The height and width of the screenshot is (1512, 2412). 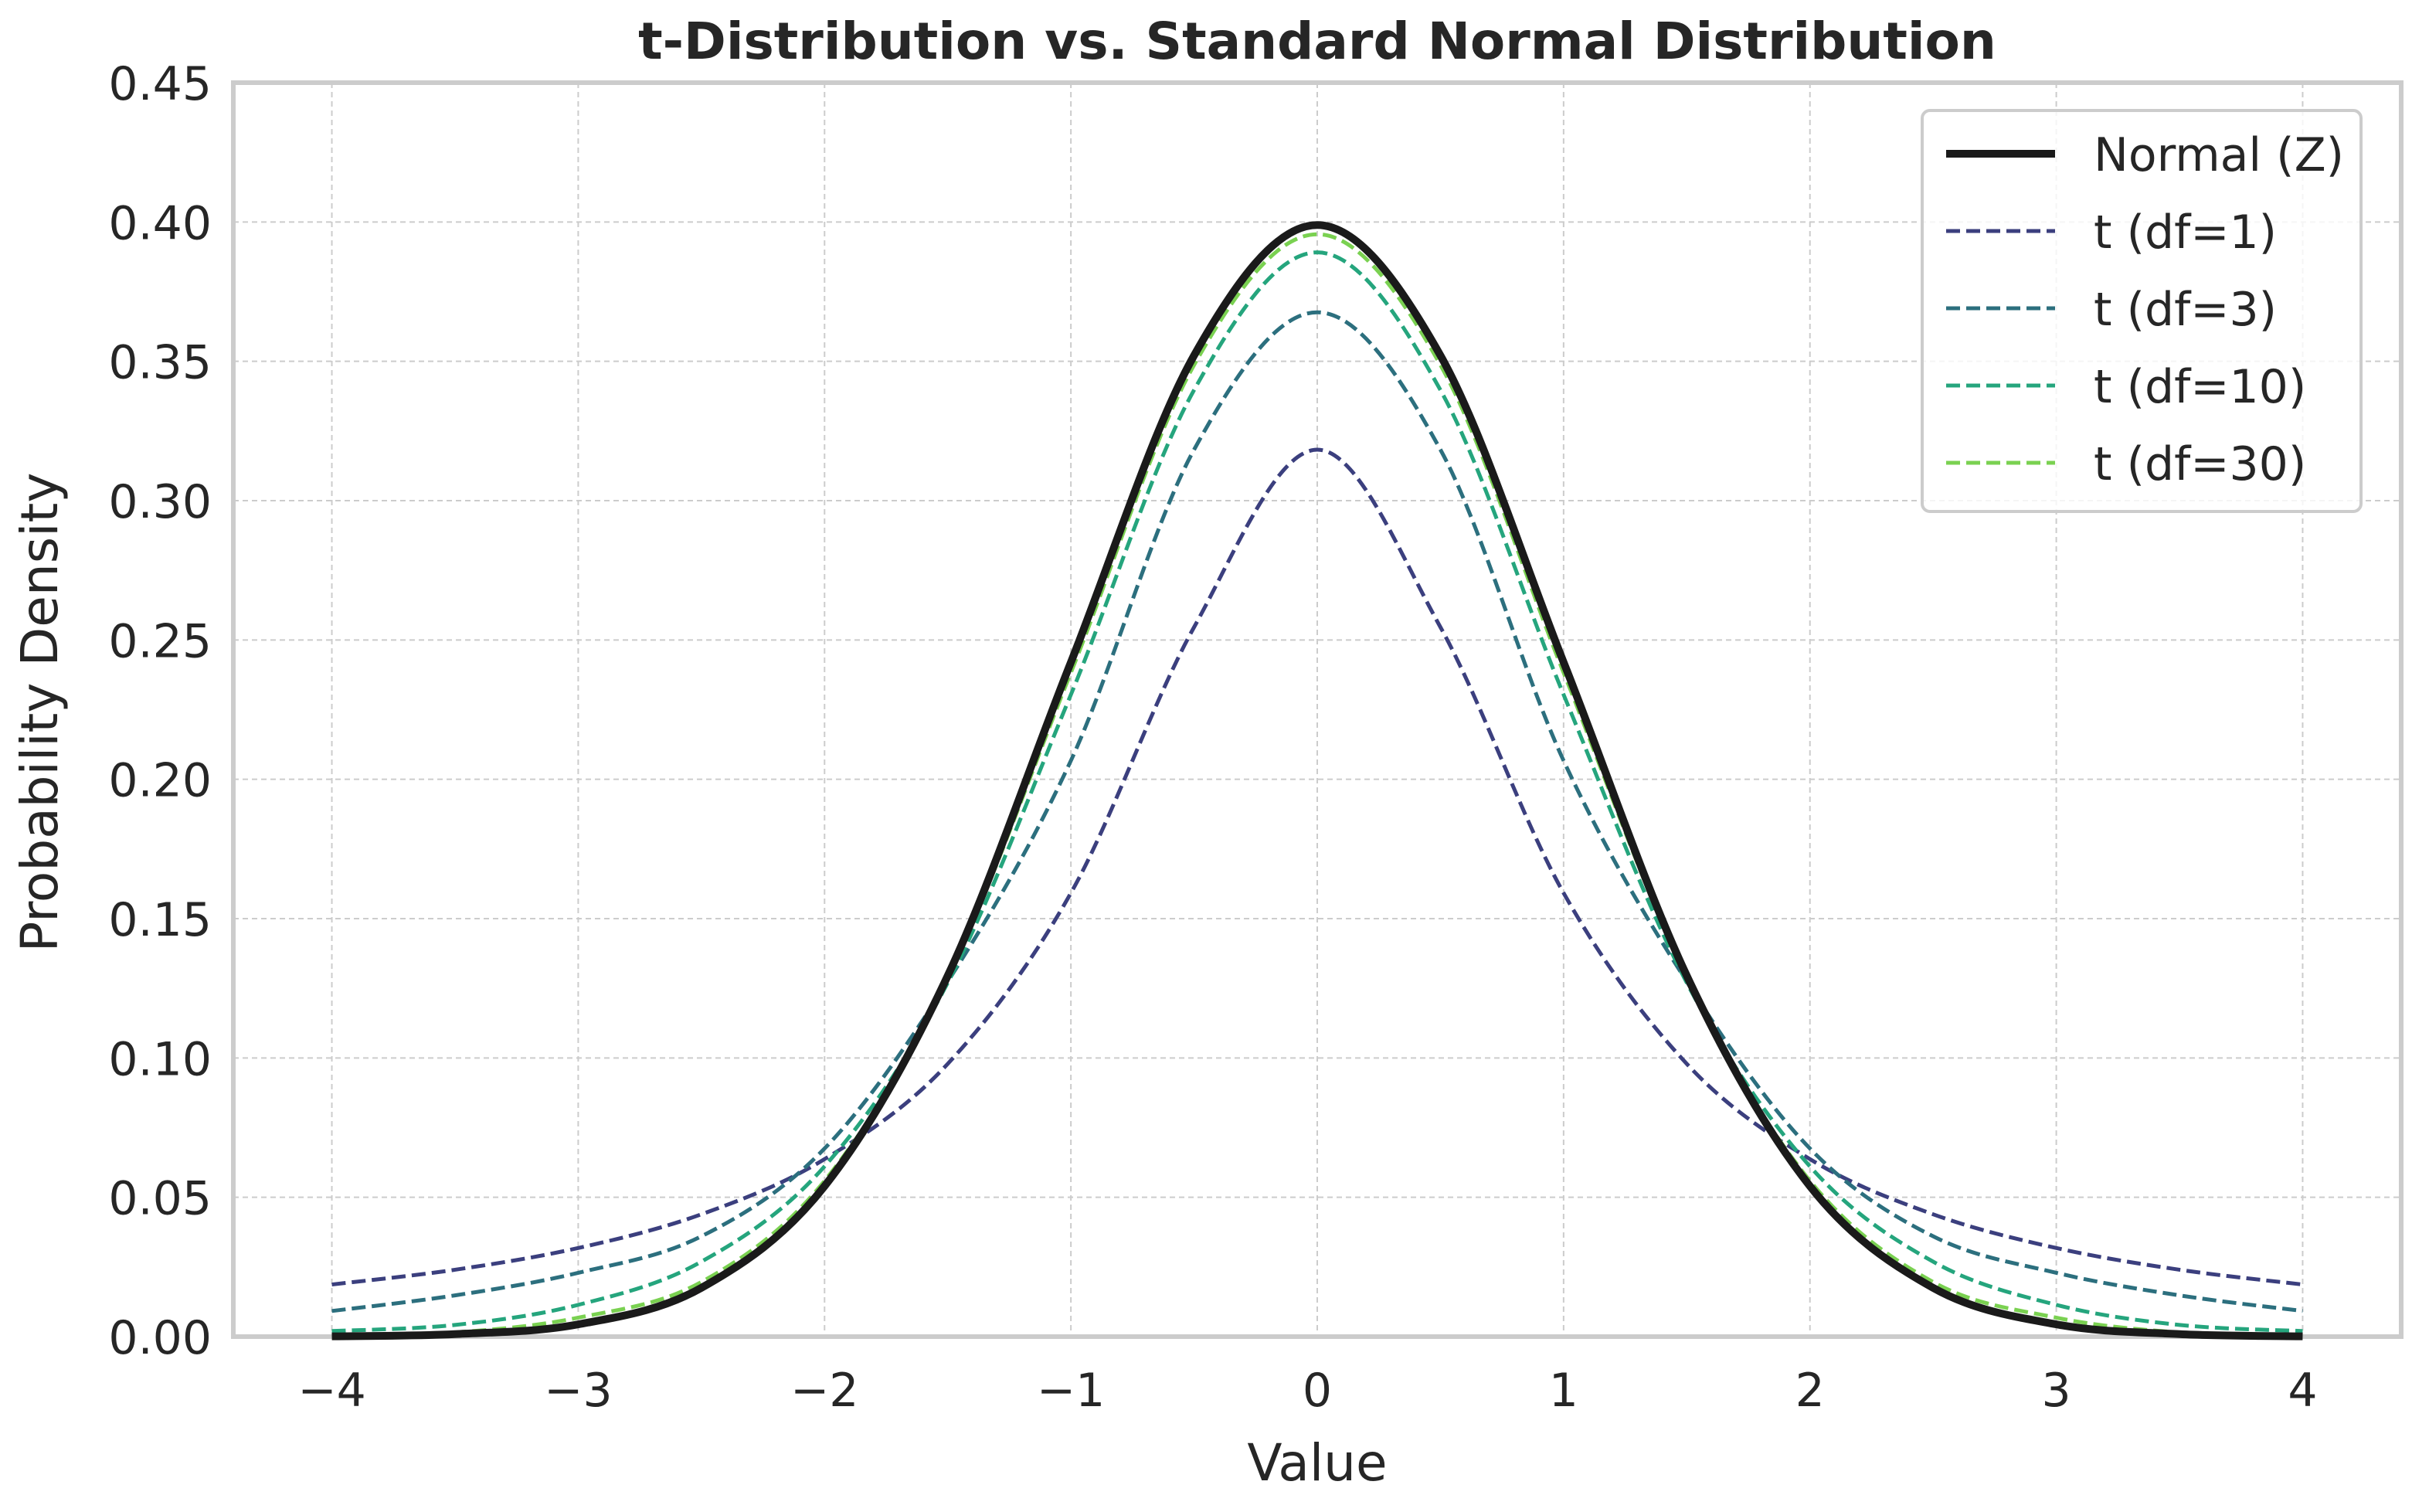 What do you see at coordinates (2185, 233) in the screenshot?
I see `legend-label: t (df=1)` at bounding box center [2185, 233].